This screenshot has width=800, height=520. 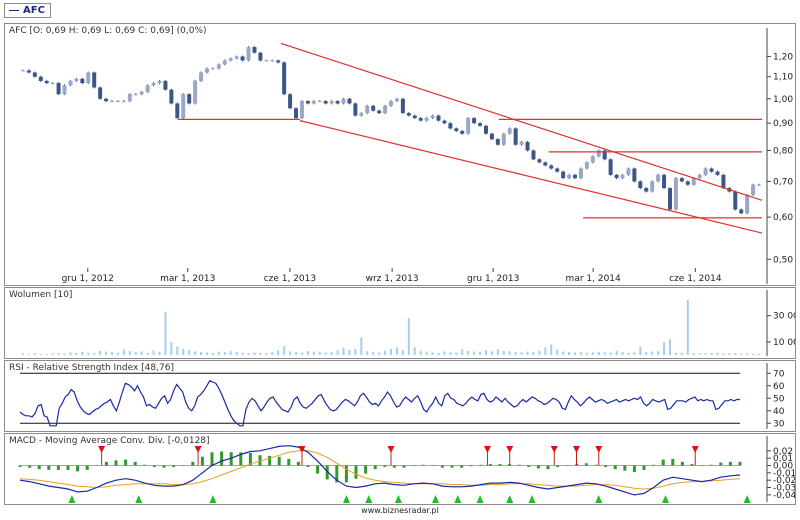 I want to click on price-x-tick-label: mar 1, 2014, so click(x=593, y=279).